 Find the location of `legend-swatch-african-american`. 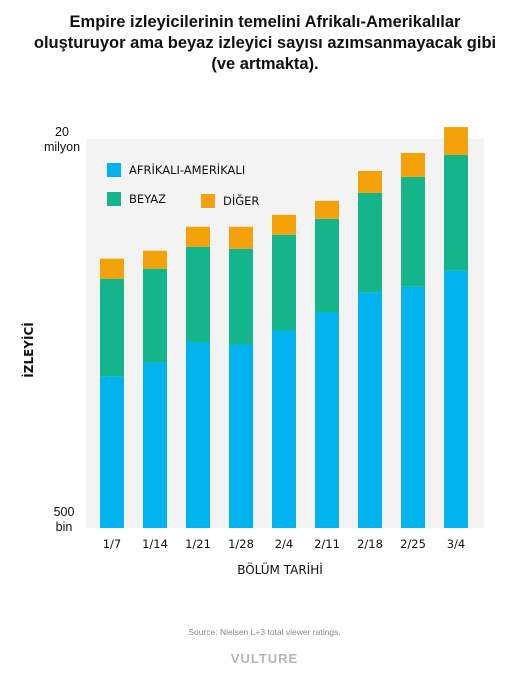

legend-swatch-african-american is located at coordinates (114, 170).